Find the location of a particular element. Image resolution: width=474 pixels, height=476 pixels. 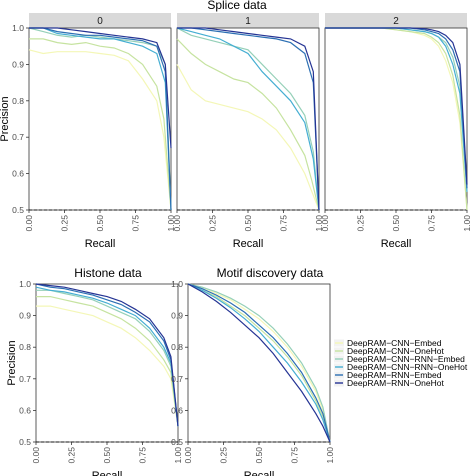

legend-label: DeepRAM−CNN−RNN−Embed is located at coordinates (406, 359).